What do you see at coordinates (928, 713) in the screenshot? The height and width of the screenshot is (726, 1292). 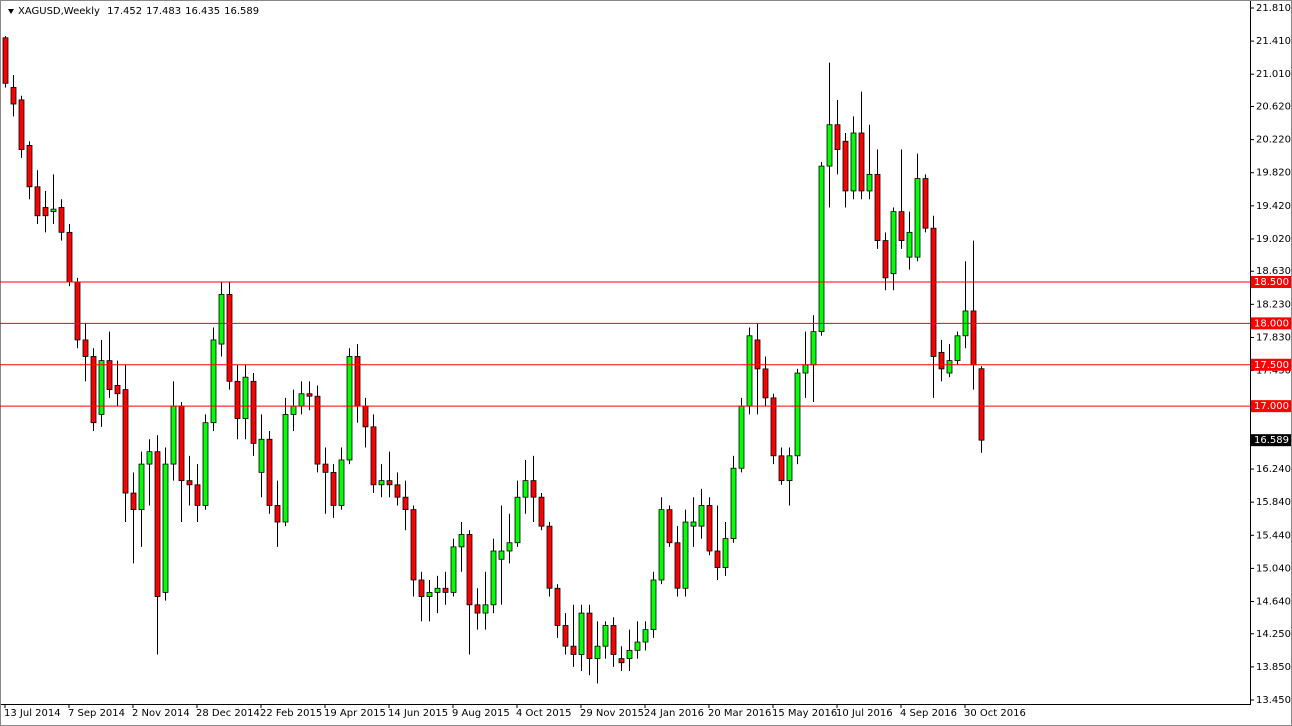 I see `x-tick-label: 4 Sep 2016` at bounding box center [928, 713].